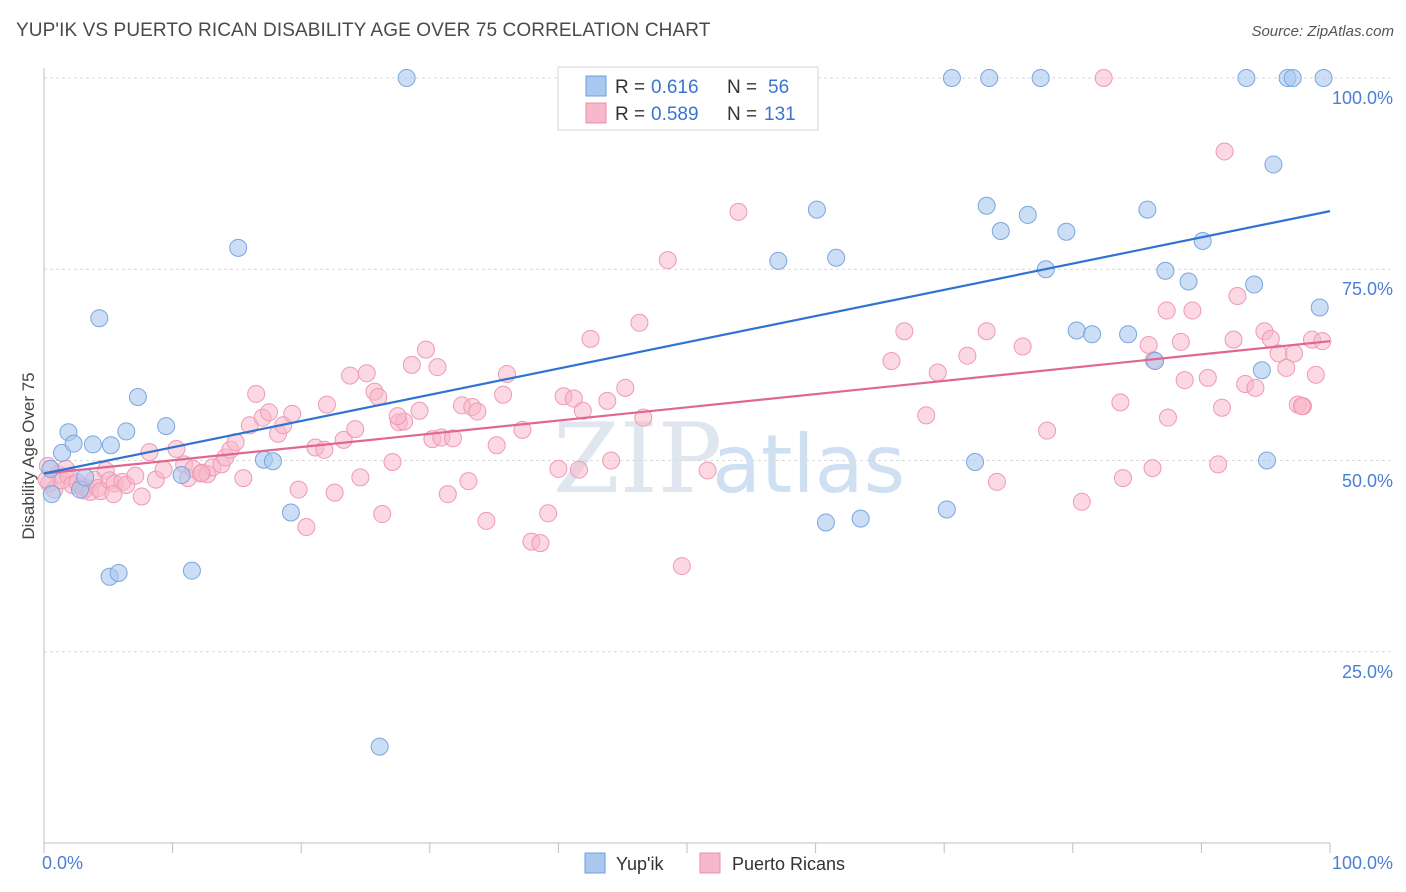 This screenshot has height=892, width=1406. What do you see at coordinates (1367, 289) in the screenshot?
I see `y-tick-label: 75.0%` at bounding box center [1367, 289].